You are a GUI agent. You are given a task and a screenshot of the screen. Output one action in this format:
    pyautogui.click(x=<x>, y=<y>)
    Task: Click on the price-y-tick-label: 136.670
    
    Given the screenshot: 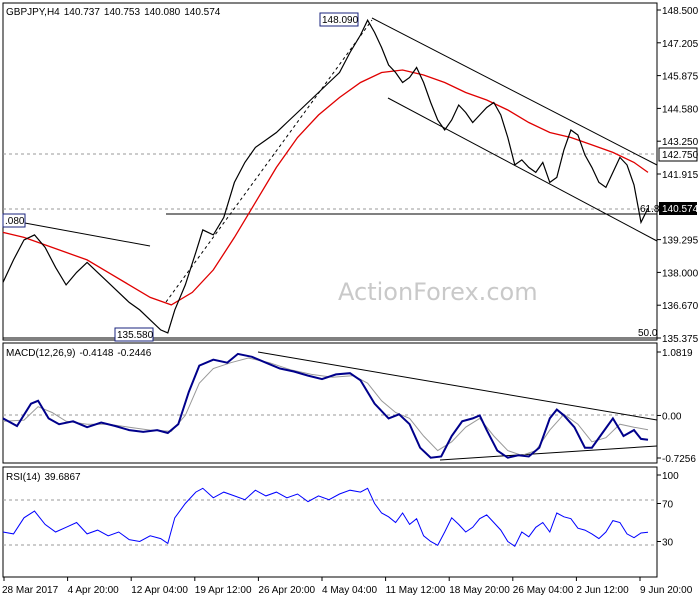 What is the action you would take?
    pyautogui.click(x=680, y=306)
    